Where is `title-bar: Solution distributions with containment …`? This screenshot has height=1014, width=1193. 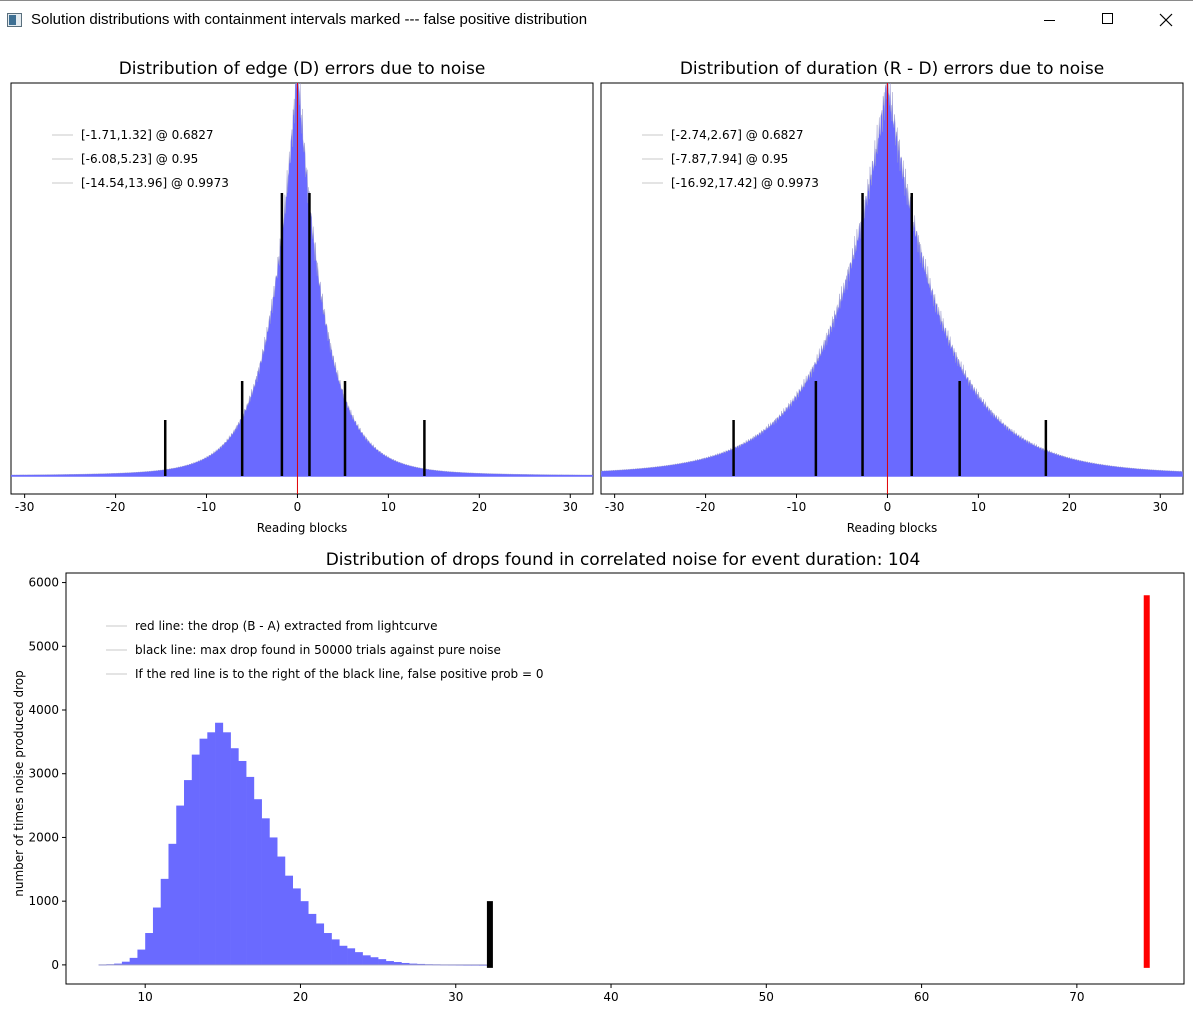
title-bar: Solution distributions with containment … is located at coordinates (596, 19).